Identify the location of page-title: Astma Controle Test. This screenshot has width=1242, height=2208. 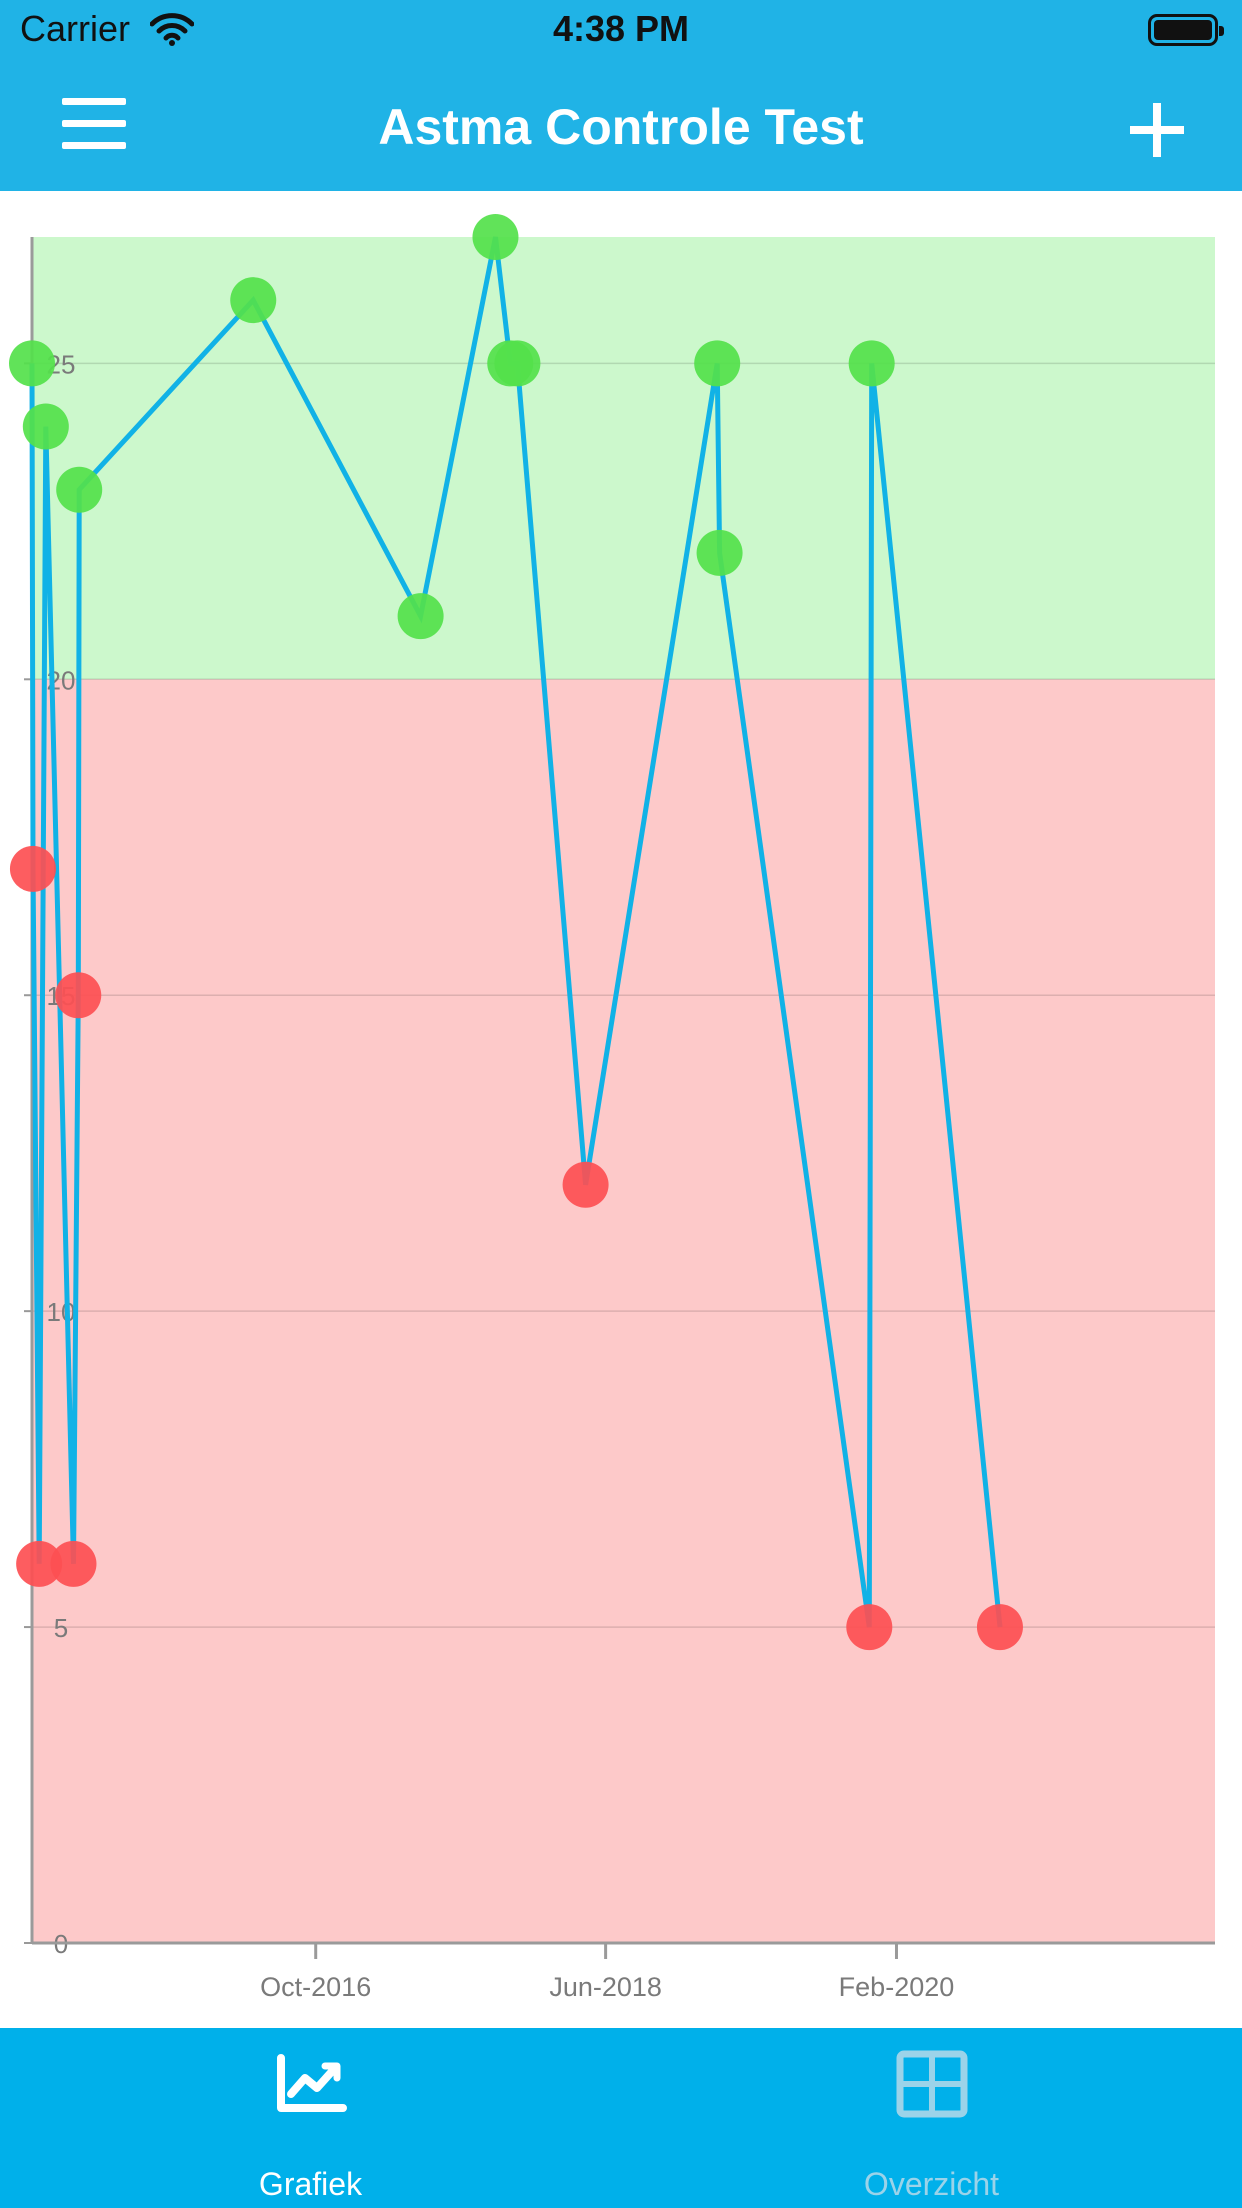
(621, 127).